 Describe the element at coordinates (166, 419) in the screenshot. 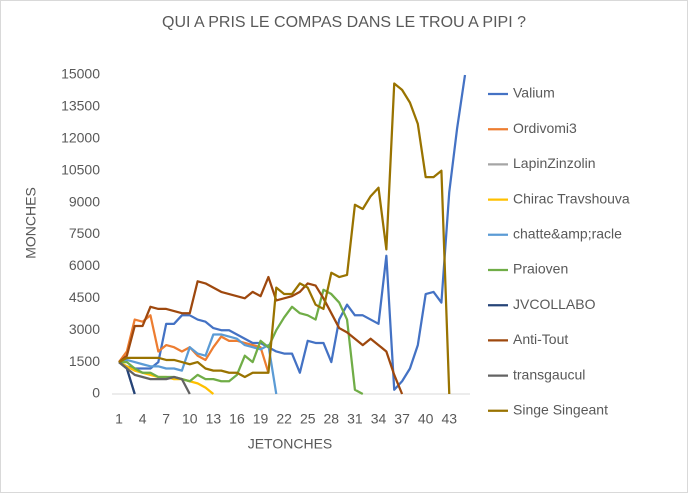

I see `x-tick-label: 7` at that location.